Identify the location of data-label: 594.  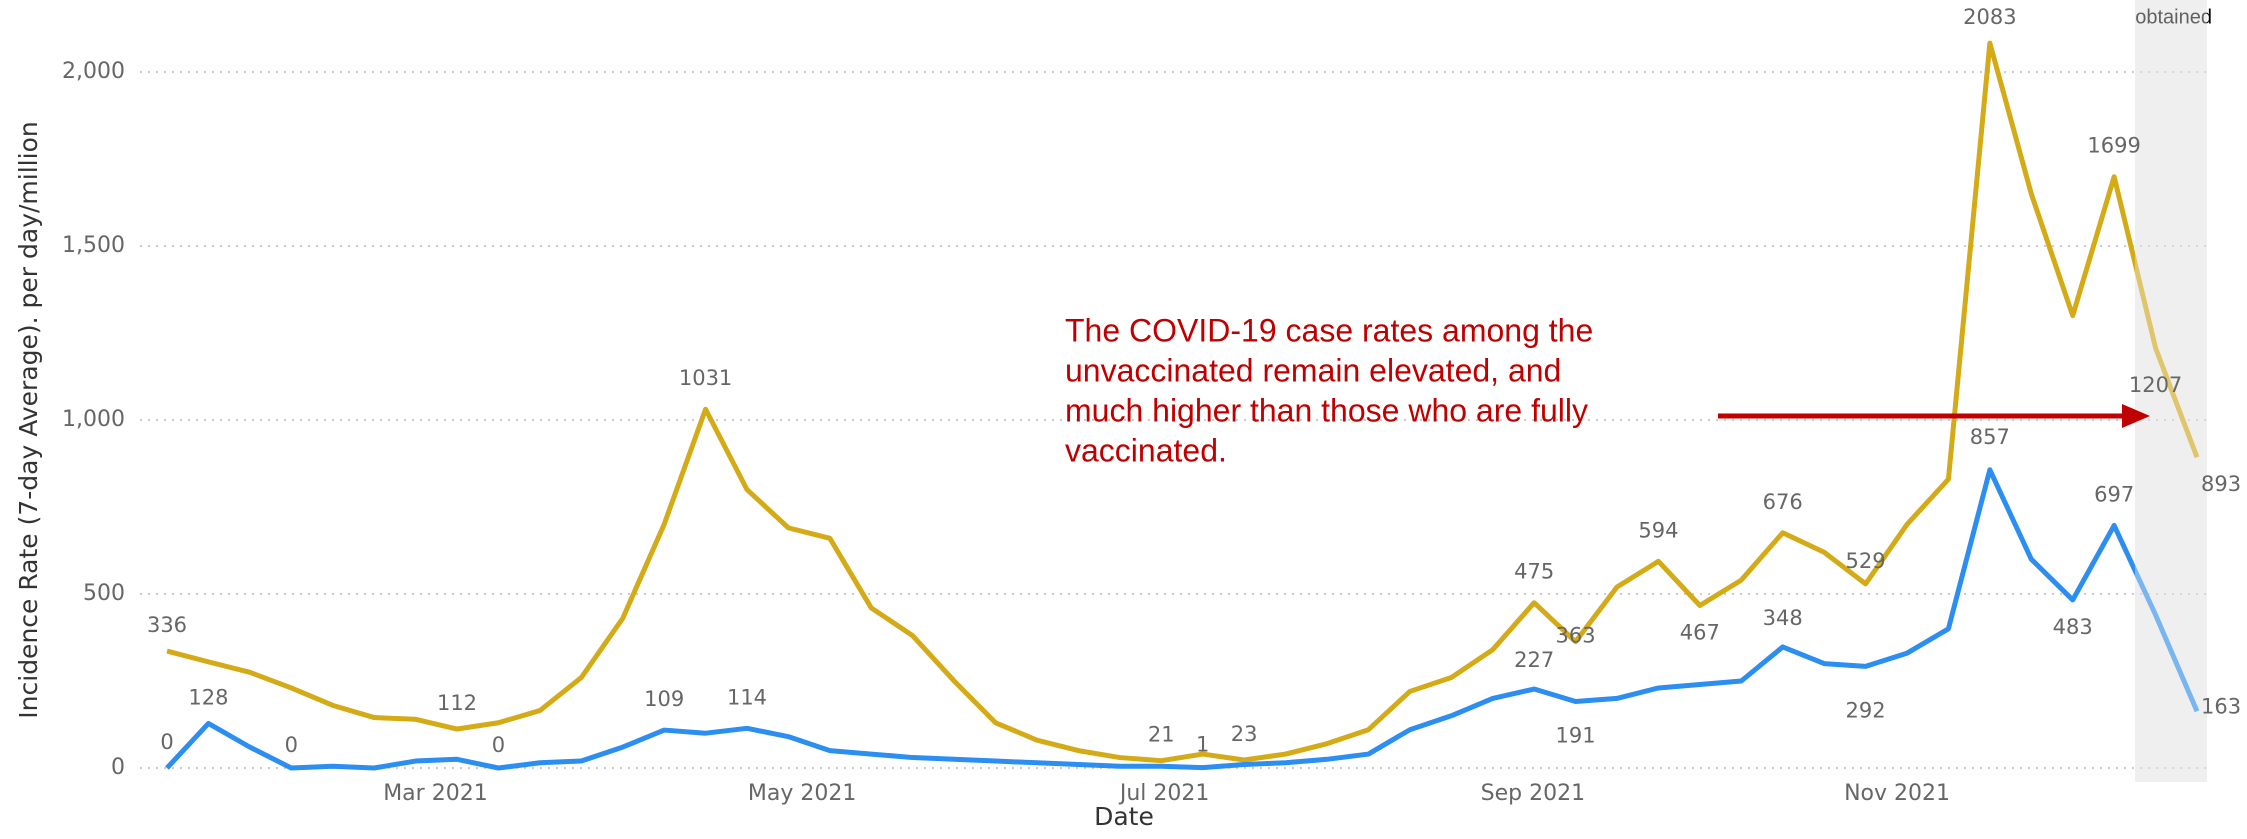
(1658, 530).